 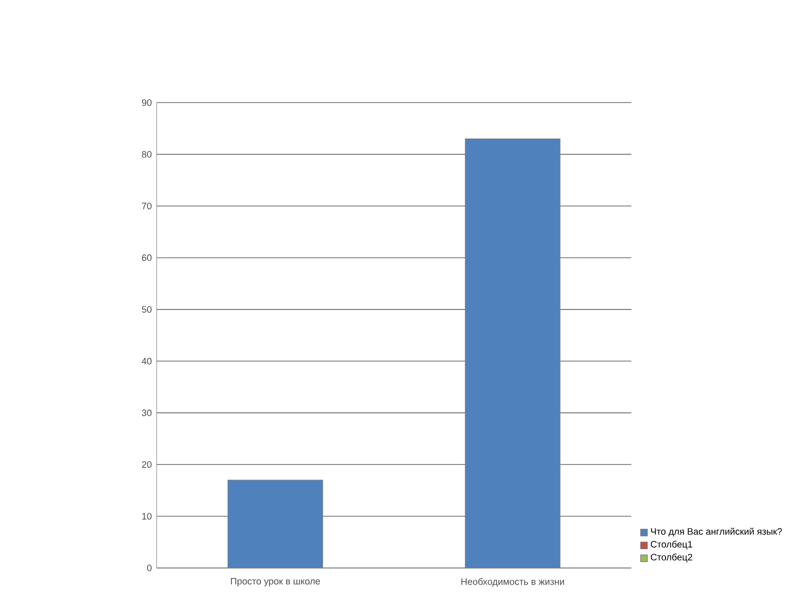 What do you see at coordinates (147, 464) in the screenshot?
I see `y-tick-label: 20` at bounding box center [147, 464].